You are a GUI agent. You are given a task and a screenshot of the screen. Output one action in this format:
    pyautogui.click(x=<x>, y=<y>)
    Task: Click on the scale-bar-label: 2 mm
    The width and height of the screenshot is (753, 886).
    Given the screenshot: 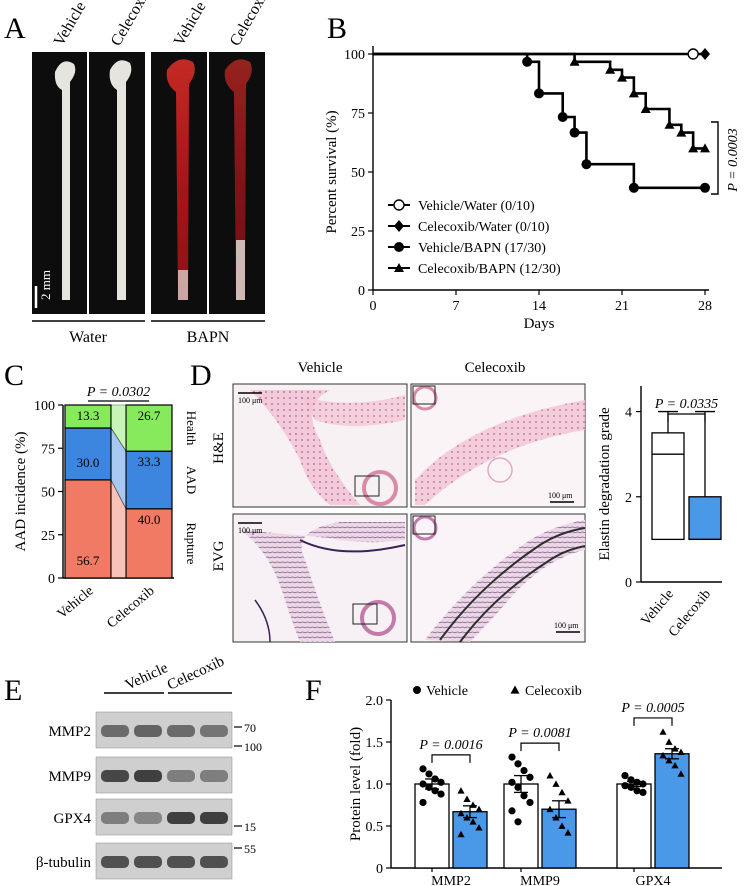 What is the action you would take?
    pyautogui.click(x=45, y=285)
    